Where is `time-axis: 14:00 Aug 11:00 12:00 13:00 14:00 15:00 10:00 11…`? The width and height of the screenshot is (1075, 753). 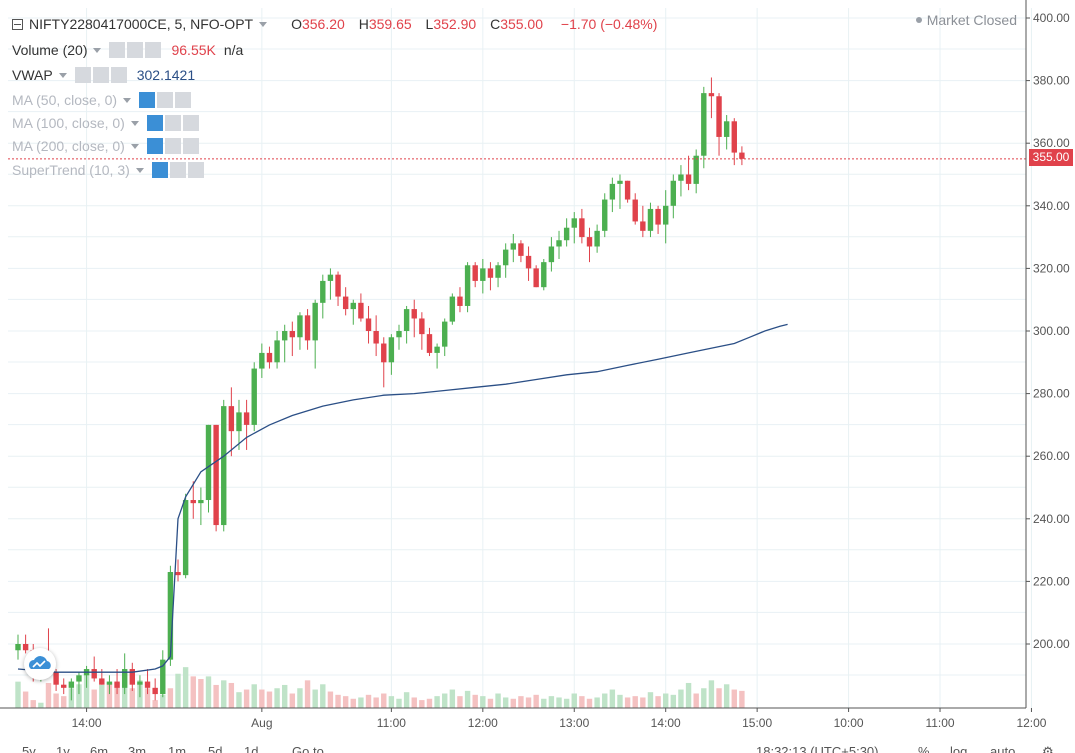 time-axis: 14:00 Aug 11:00 12:00 13:00 14:00 15:00 10:00 11… is located at coordinates (523, 718).